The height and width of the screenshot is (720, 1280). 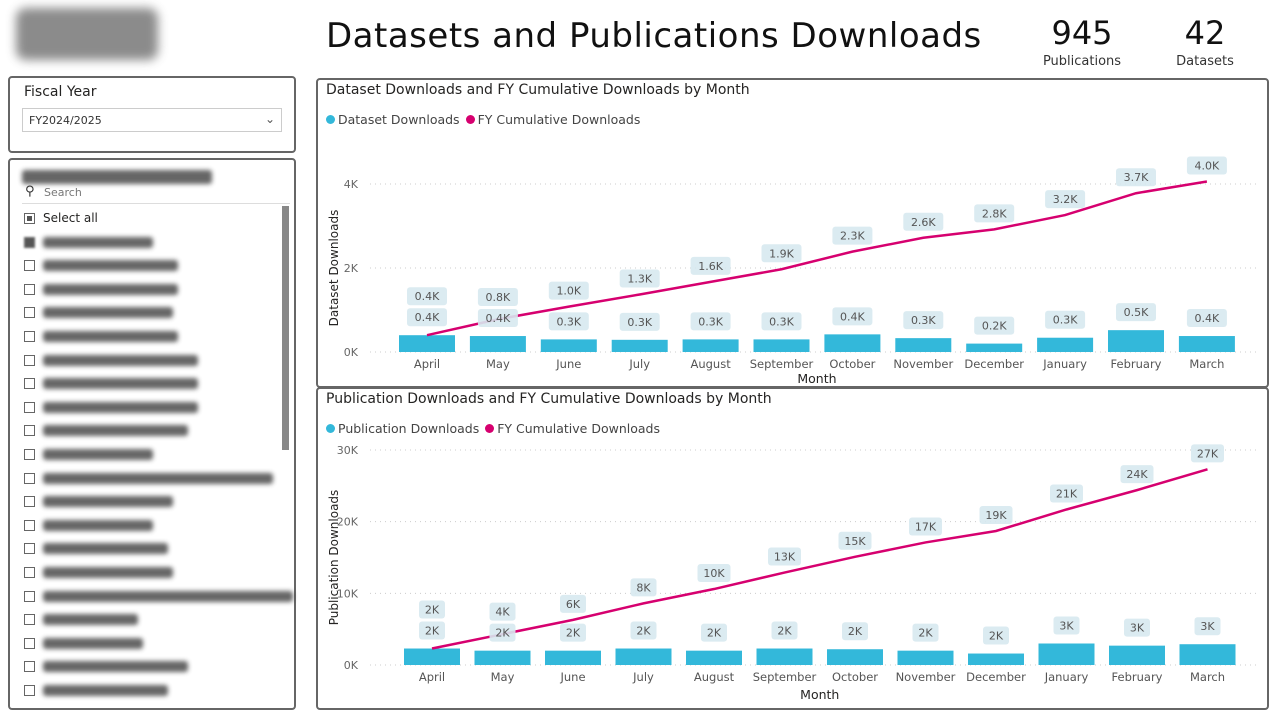 What do you see at coordinates (402, 428) in the screenshot?
I see `legend-item: Publication Downloads` at bounding box center [402, 428].